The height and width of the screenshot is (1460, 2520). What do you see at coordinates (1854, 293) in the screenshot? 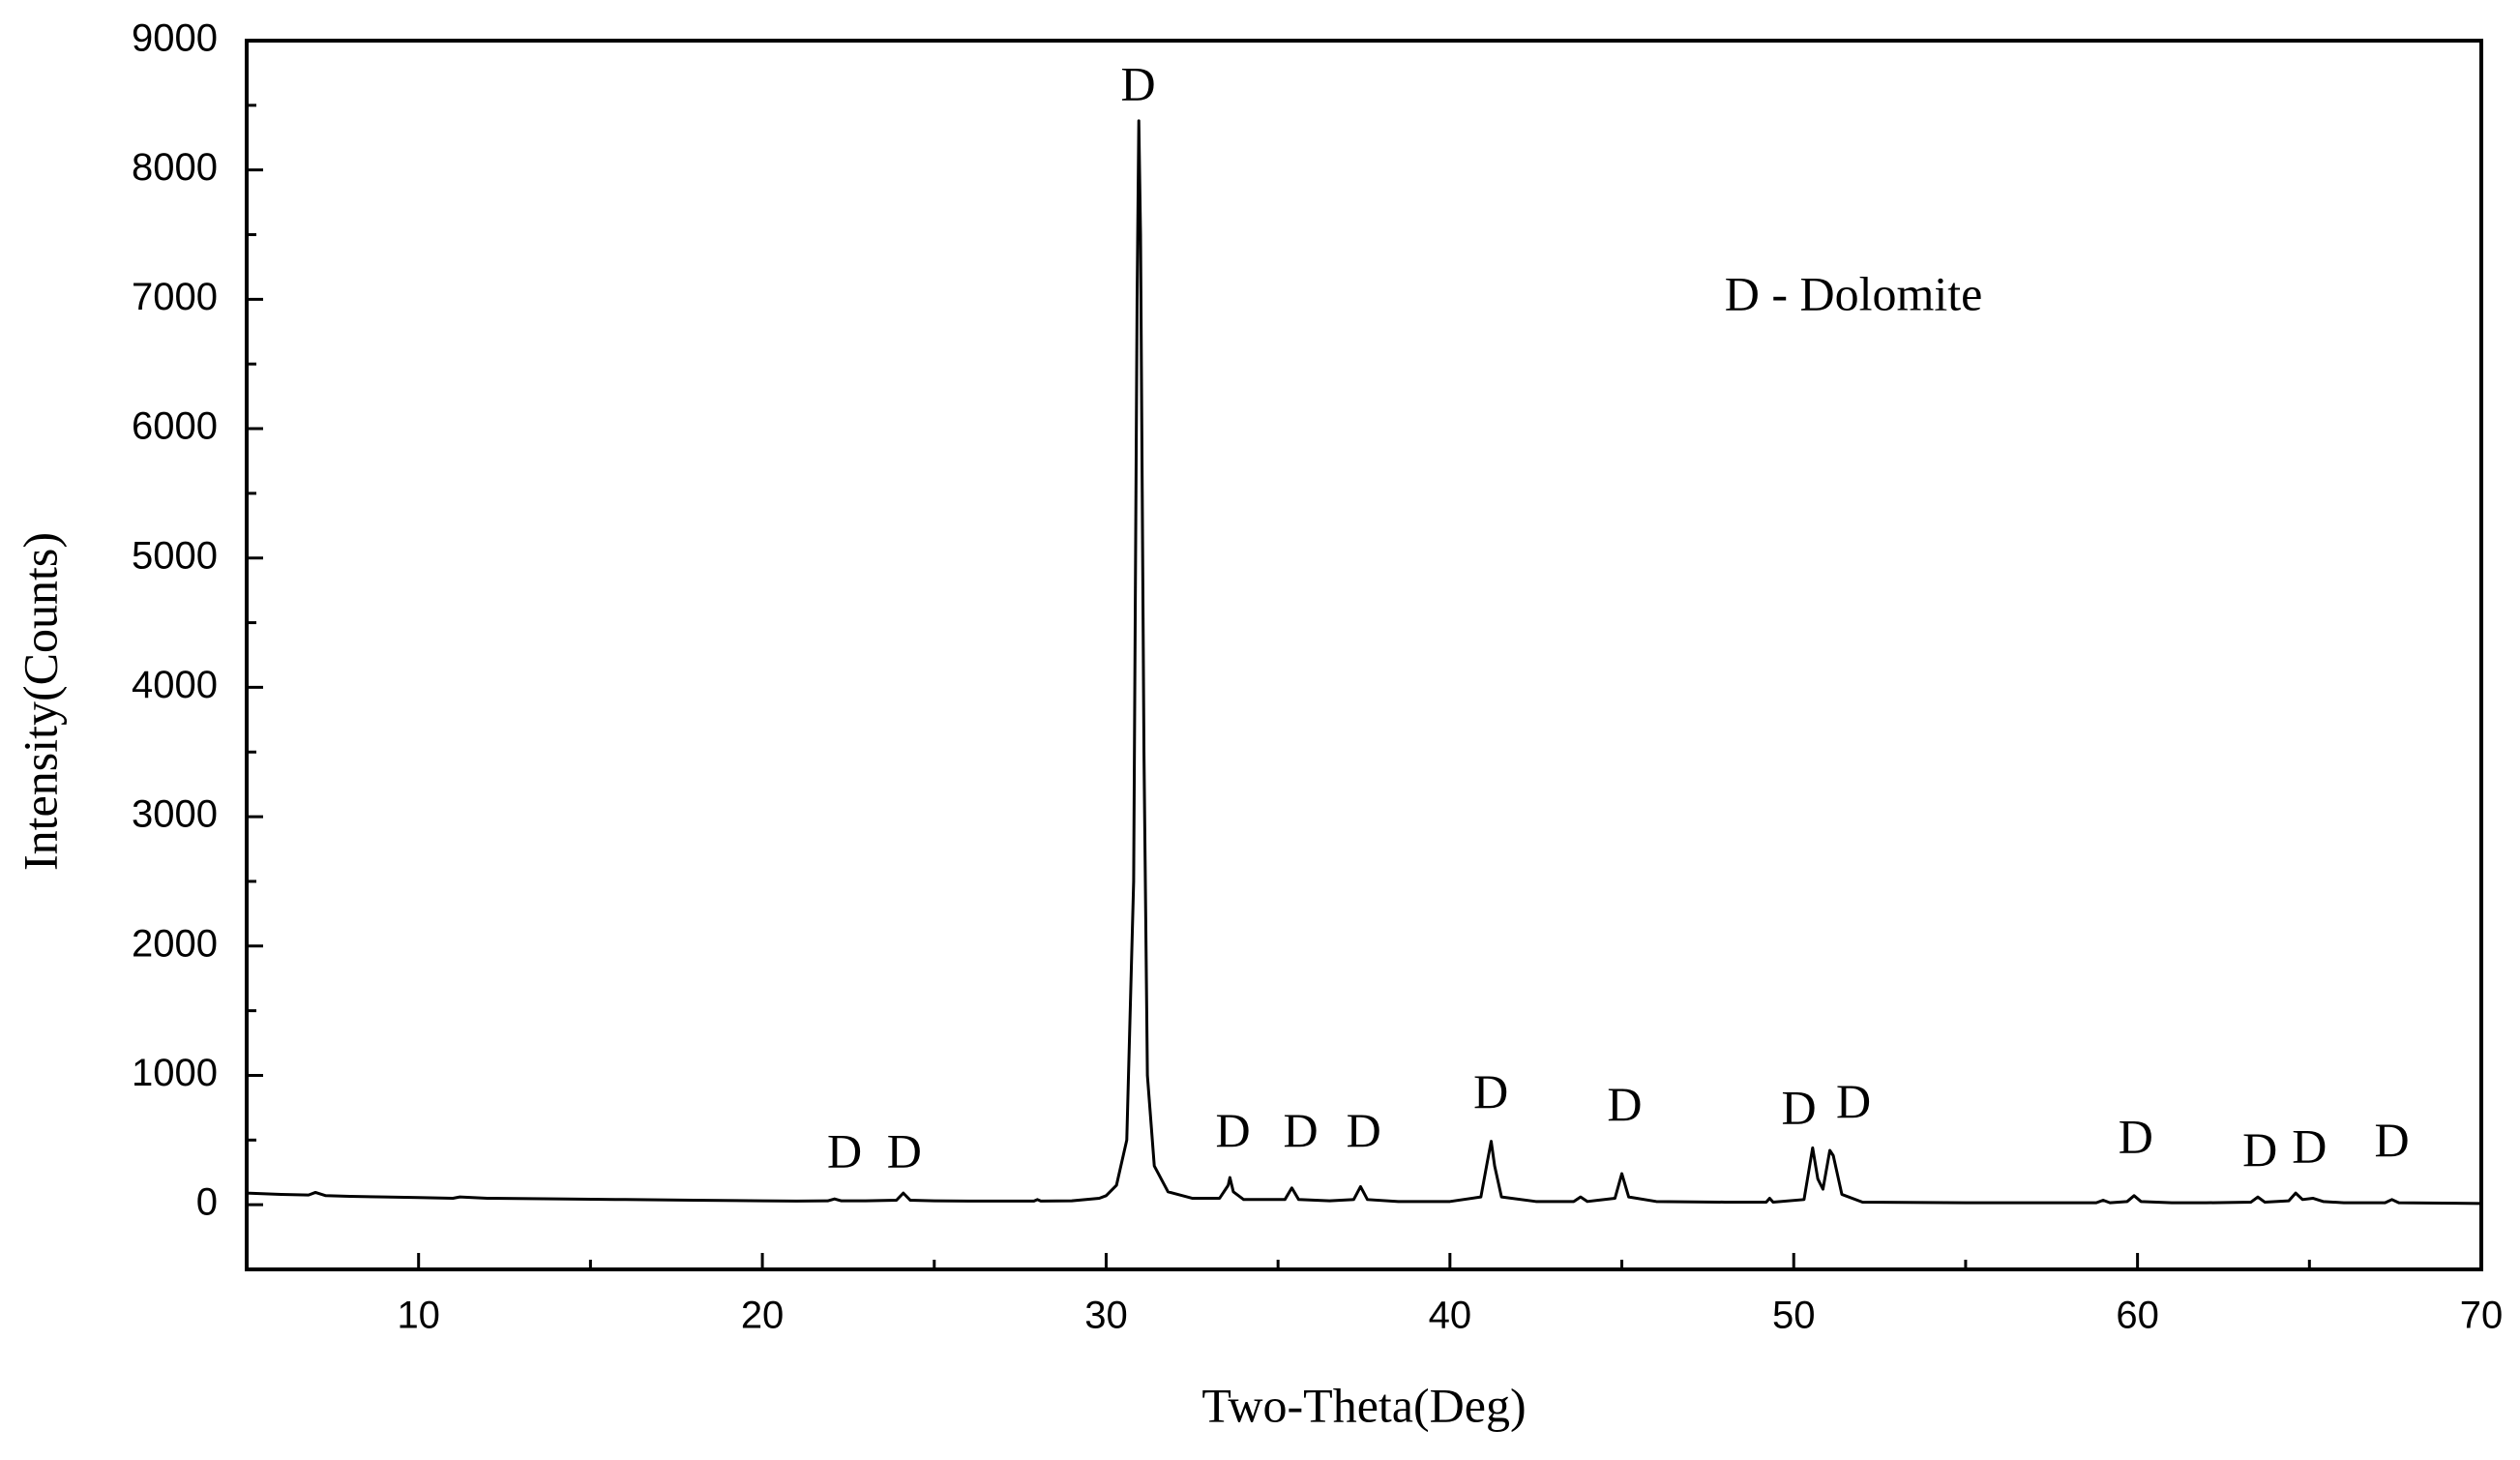
I see `annotation: D - Dolomite` at bounding box center [1854, 293].